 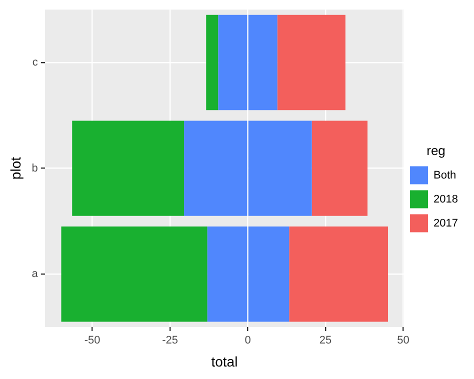 What do you see at coordinates (170, 340) in the screenshot?
I see `x-tick-label: -25` at bounding box center [170, 340].